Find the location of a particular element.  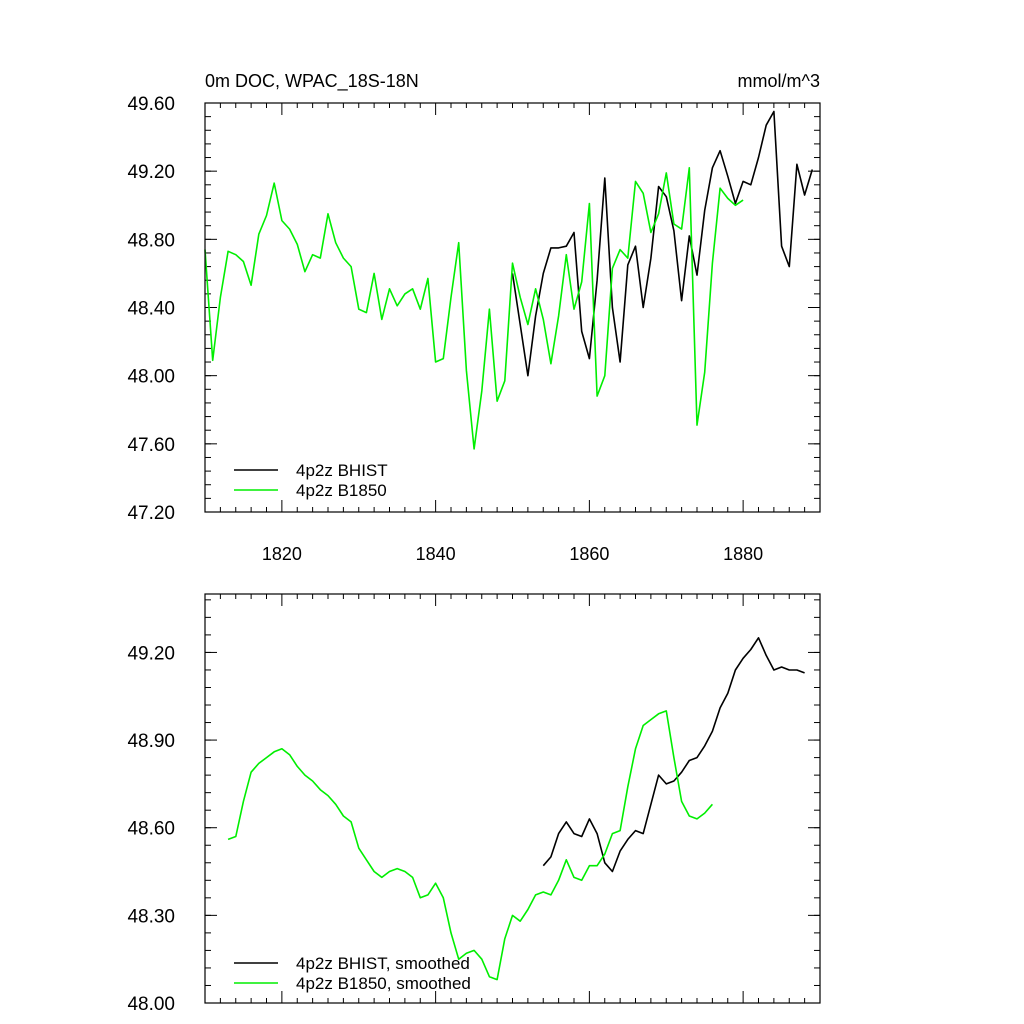

y-tick-label: 48.80 is located at coordinates (151, 240).